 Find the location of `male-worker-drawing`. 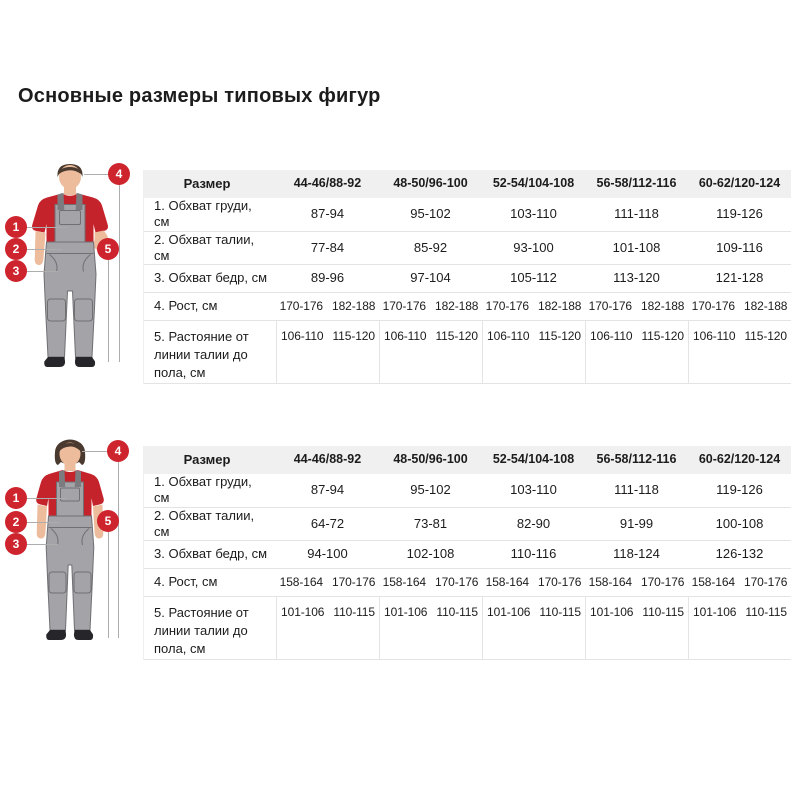

male-worker-drawing is located at coordinates (70, 265).